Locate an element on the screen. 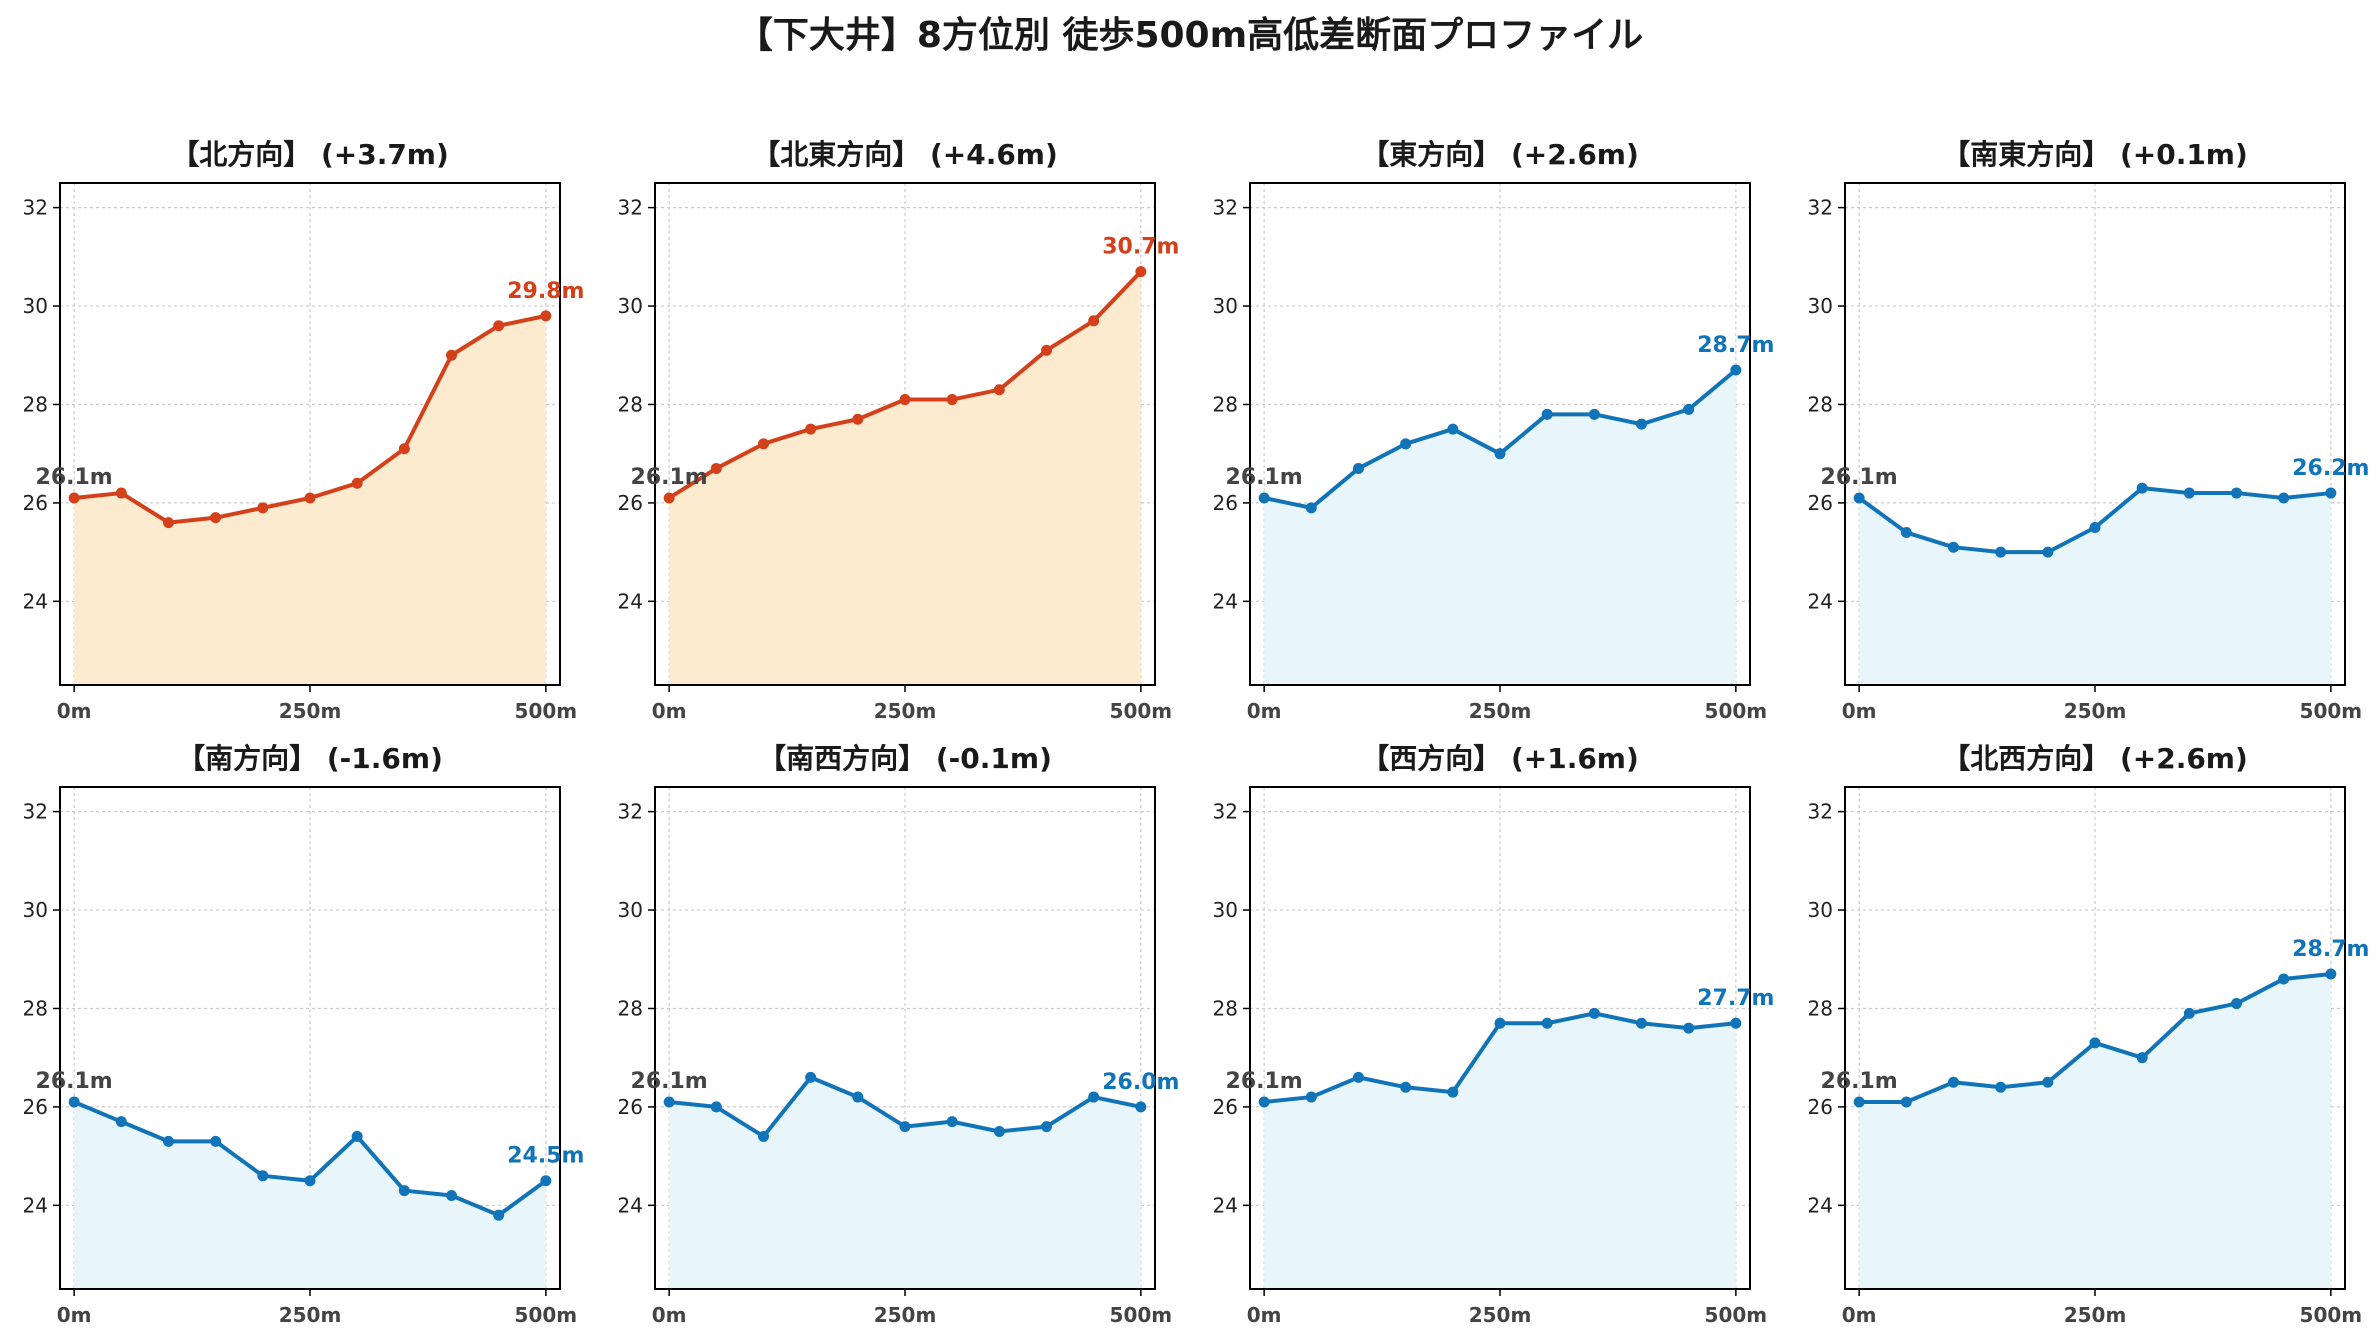 This screenshot has height=1340, width=2380. subplot-title: 【西方向】 (+1.6m) is located at coordinates (1500, 758).